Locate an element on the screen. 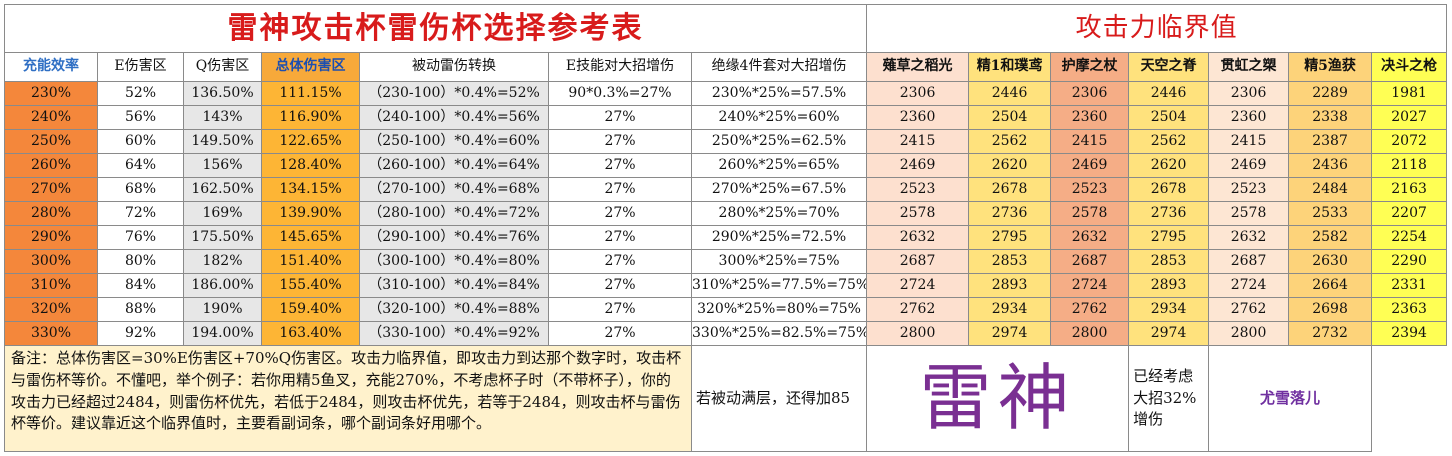 Image resolution: width=1452 pixels, height=456 pixels. cell-emblem-bonus: 290%*25%=72.5% is located at coordinates (779, 237).